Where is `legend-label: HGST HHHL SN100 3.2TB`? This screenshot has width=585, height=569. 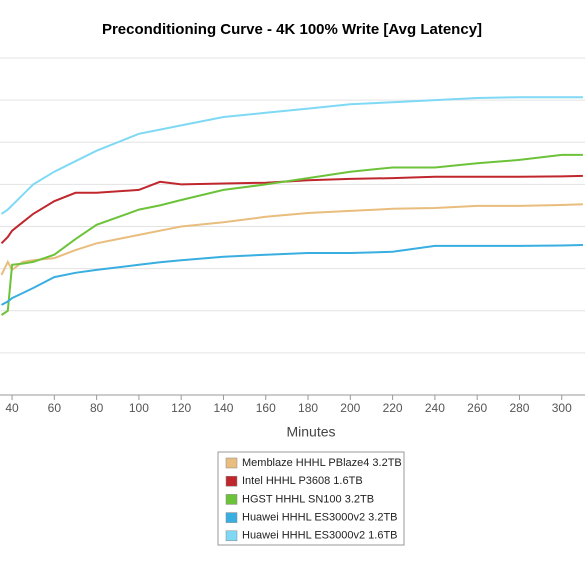
legend-label: HGST HHHL SN100 3.2TB is located at coordinates (308, 499).